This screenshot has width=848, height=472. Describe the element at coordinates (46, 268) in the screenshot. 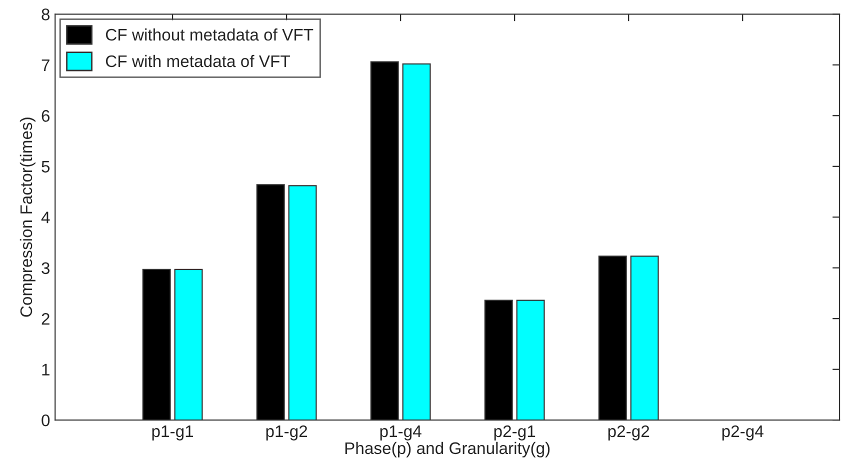

I see `y-tick-label: 3` at that location.